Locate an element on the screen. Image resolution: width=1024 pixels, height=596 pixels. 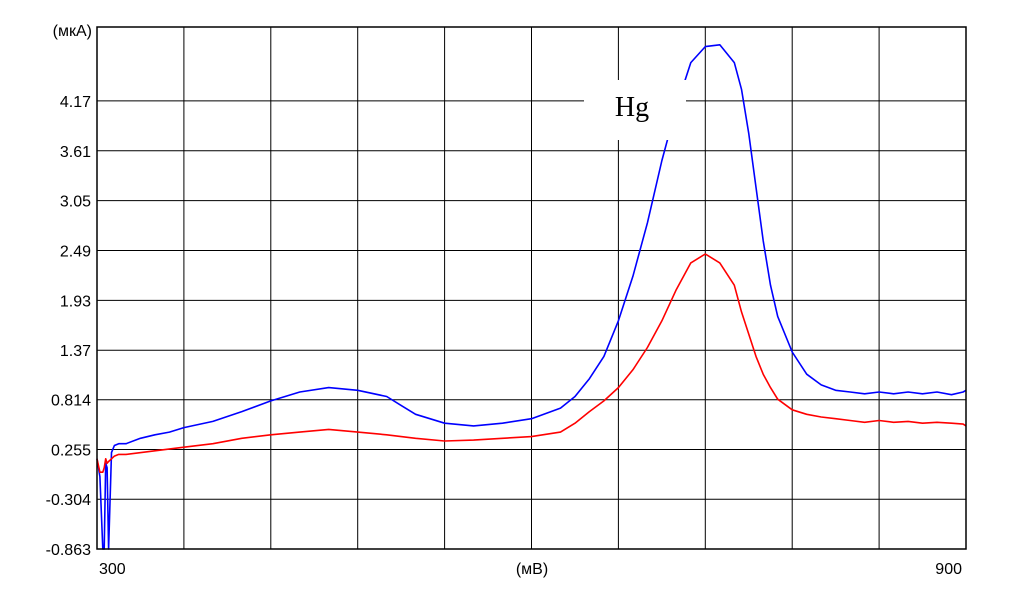
y-tick-label: -0.304 is located at coordinates (68, 500).